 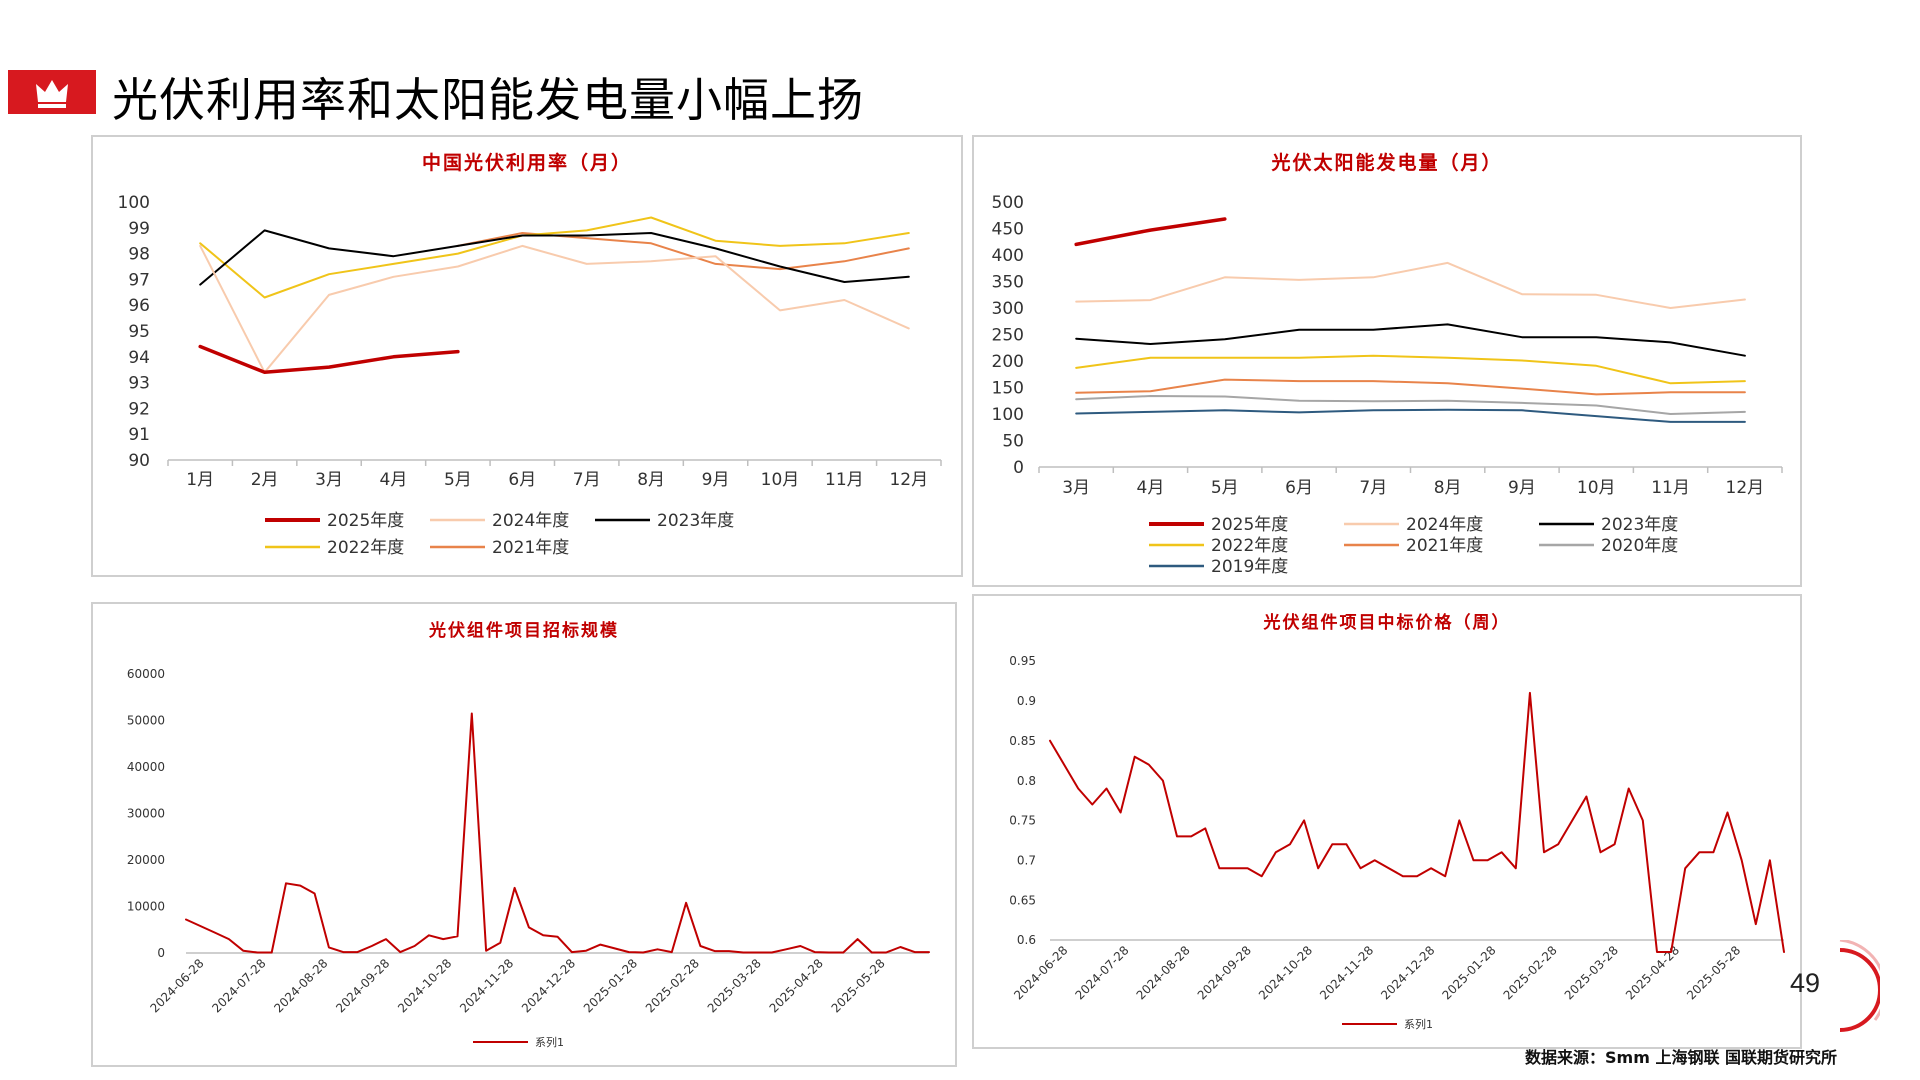 What do you see at coordinates (265, 480) in the screenshot?
I see `x-tick-label: 2月` at bounding box center [265, 480].